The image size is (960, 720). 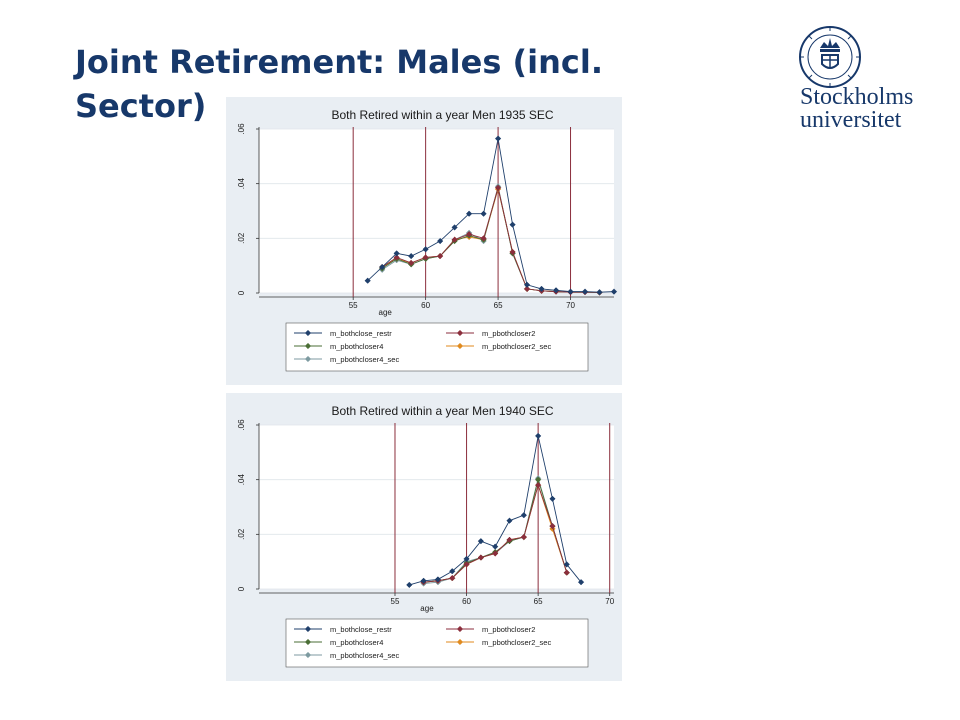 I want to click on university-wordmark: Stockholms universitet, so click(x=857, y=108).